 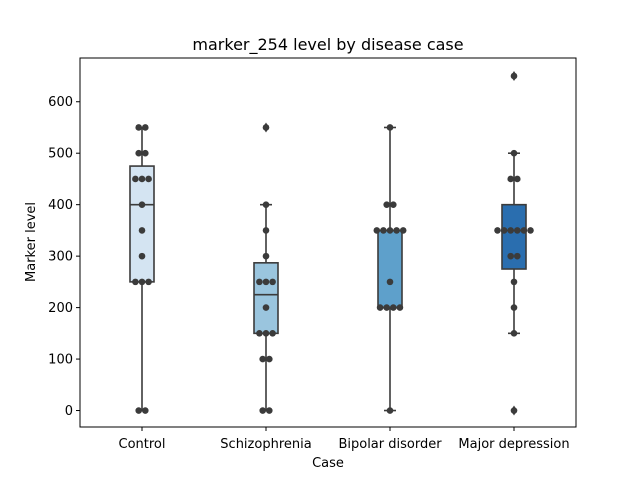 I want to click on chart-title: marker_254 level by disease case, so click(x=327, y=45).